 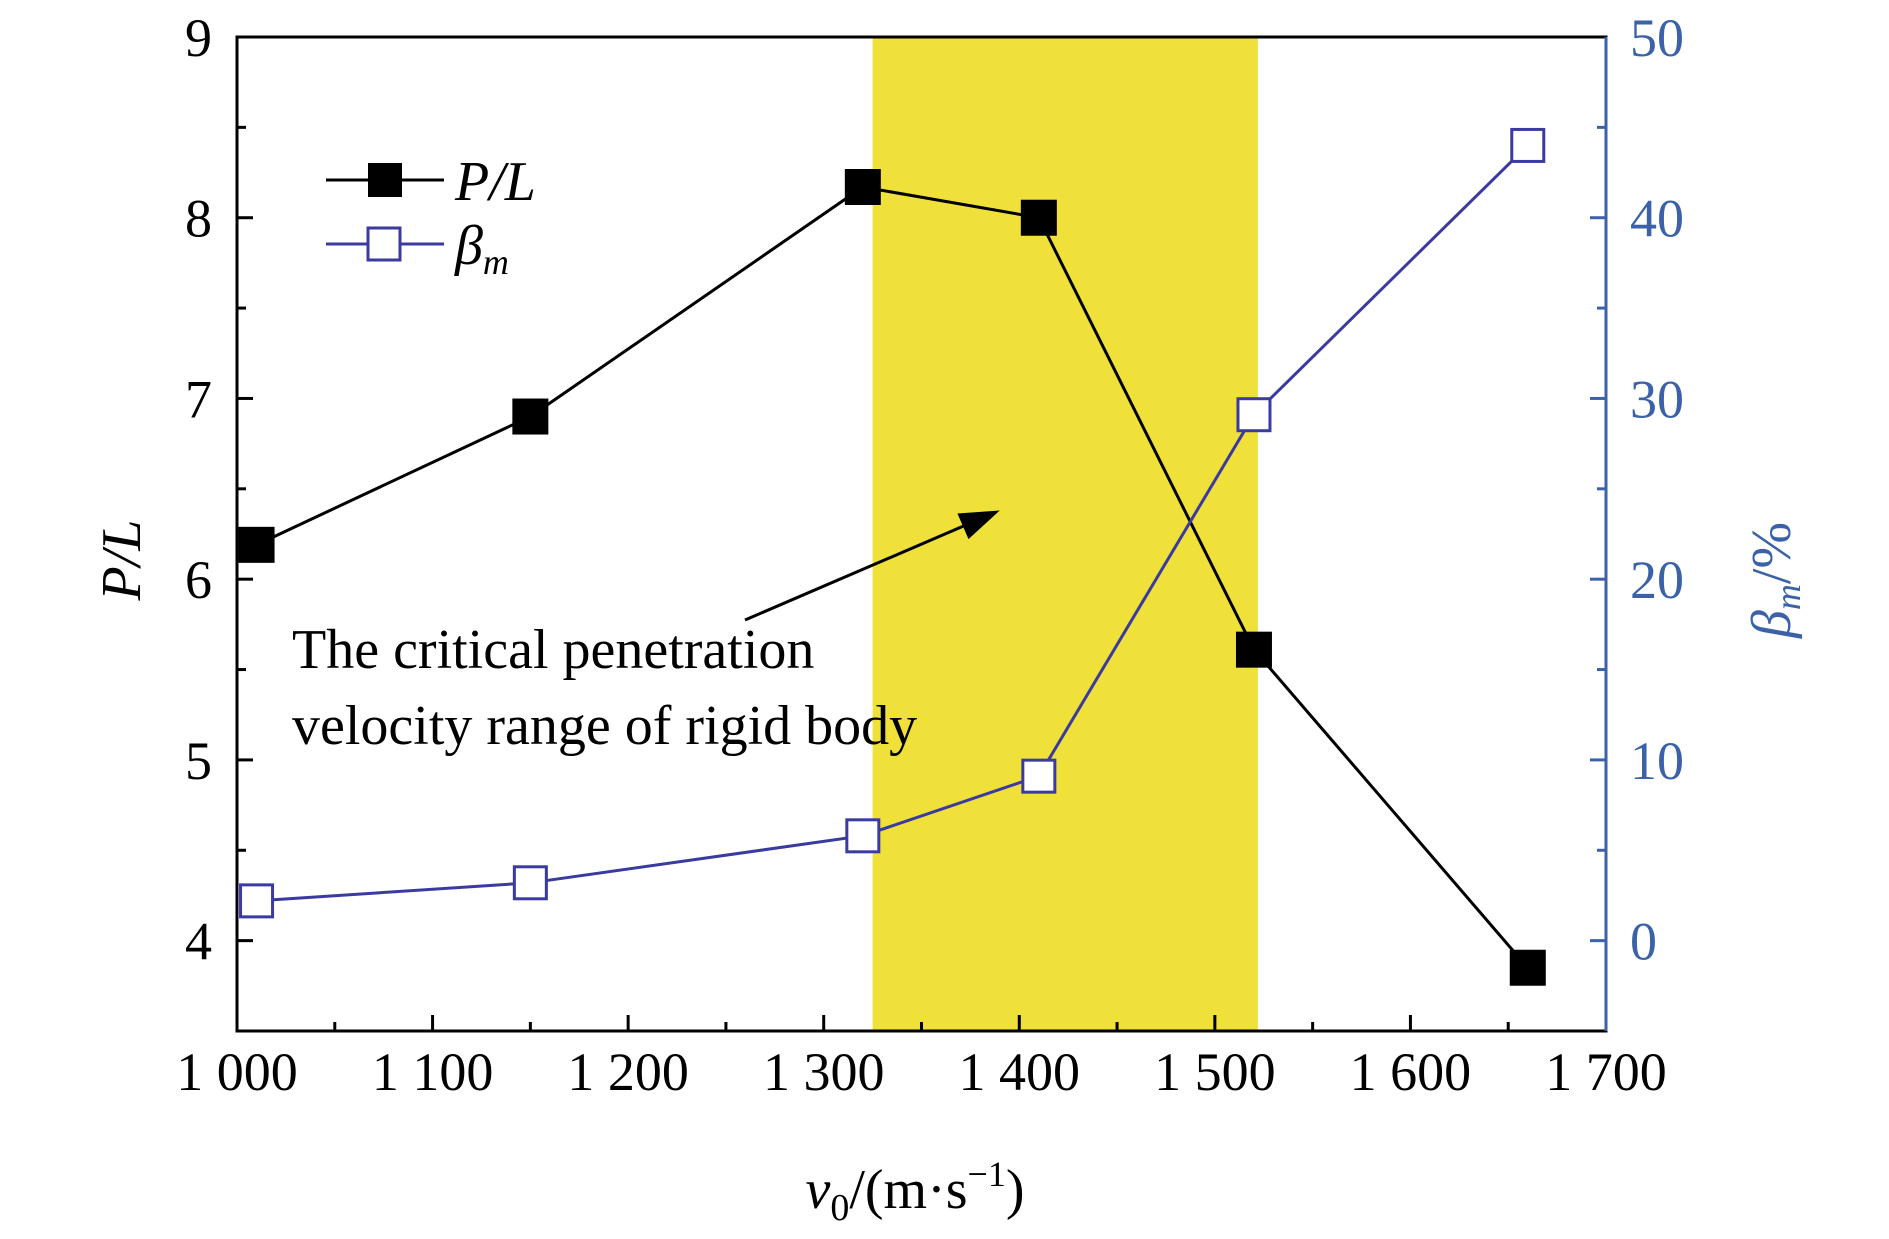 I want to click on x-tick-label: 1 600, so click(x=1411, y=1072).